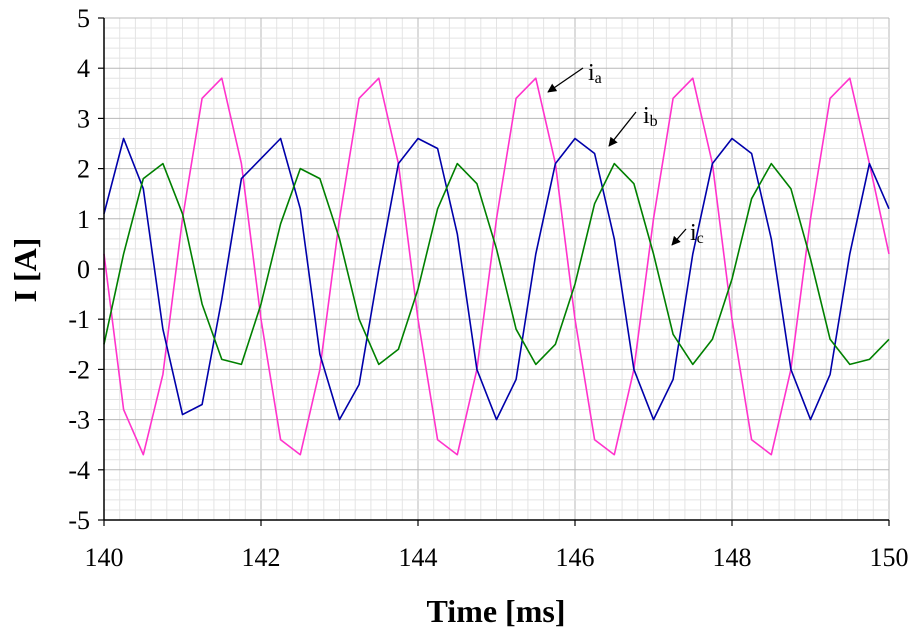 The width and height of the screenshot is (923, 634). Describe the element at coordinates (83, 18) in the screenshot. I see `y-tick-label: 5` at that location.